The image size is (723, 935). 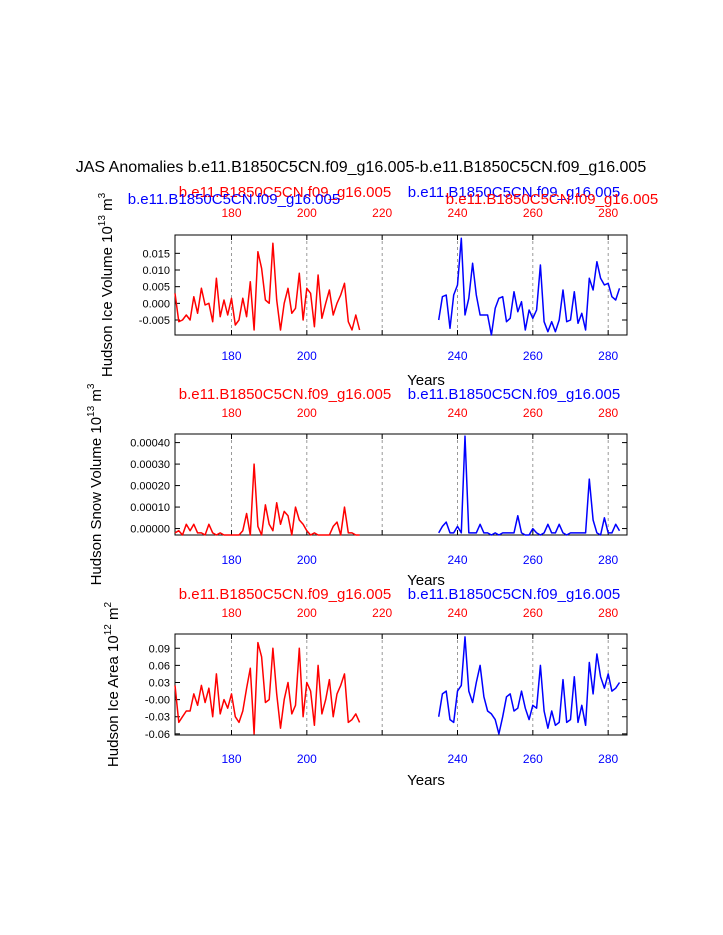 What do you see at coordinates (150, 508) in the screenshot?
I see `y-tick-label: 0.00010` at bounding box center [150, 508].